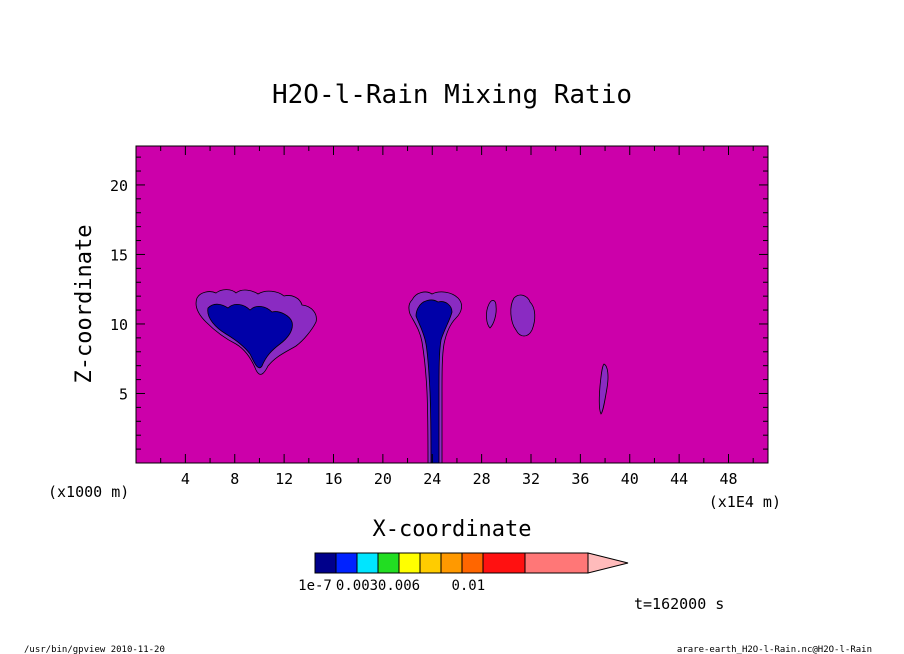 This screenshot has height=654, width=904. I want to click on x-axis-label: X-coordinate, so click(452, 529).